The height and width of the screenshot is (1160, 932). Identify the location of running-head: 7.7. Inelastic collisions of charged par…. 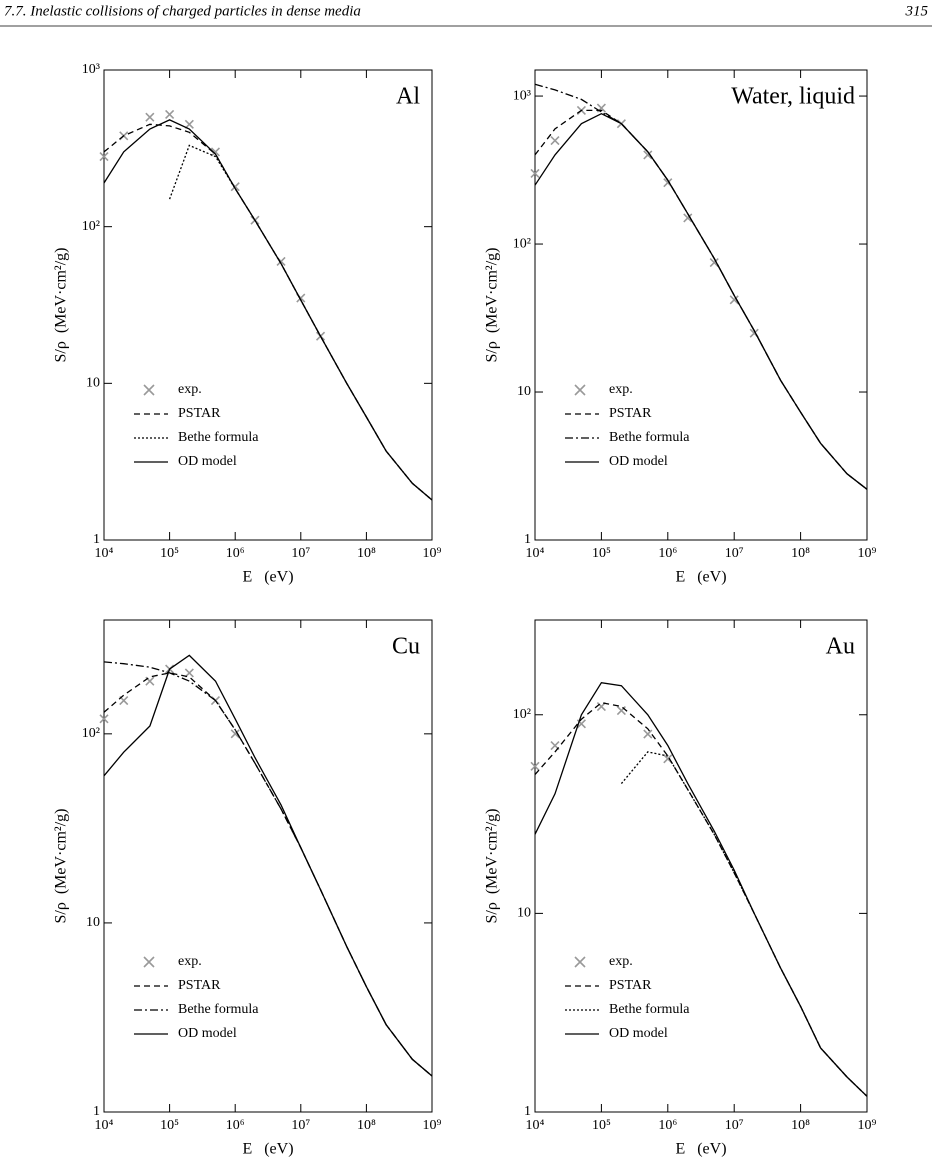
(182, 11).